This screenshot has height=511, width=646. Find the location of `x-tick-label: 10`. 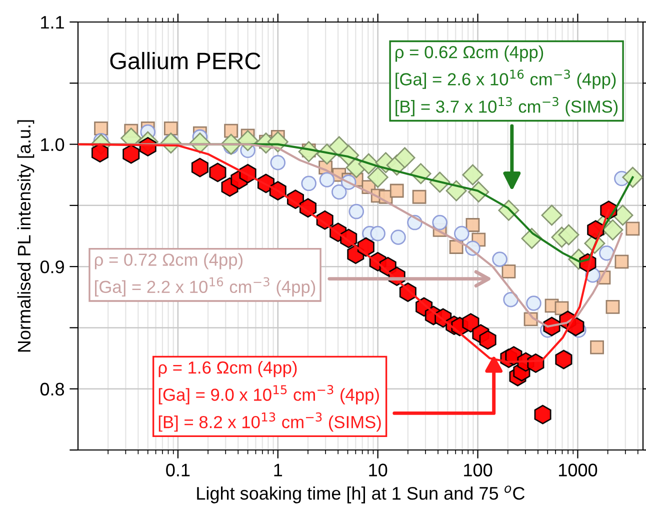

x-tick-label: 10 is located at coordinates (378, 470).